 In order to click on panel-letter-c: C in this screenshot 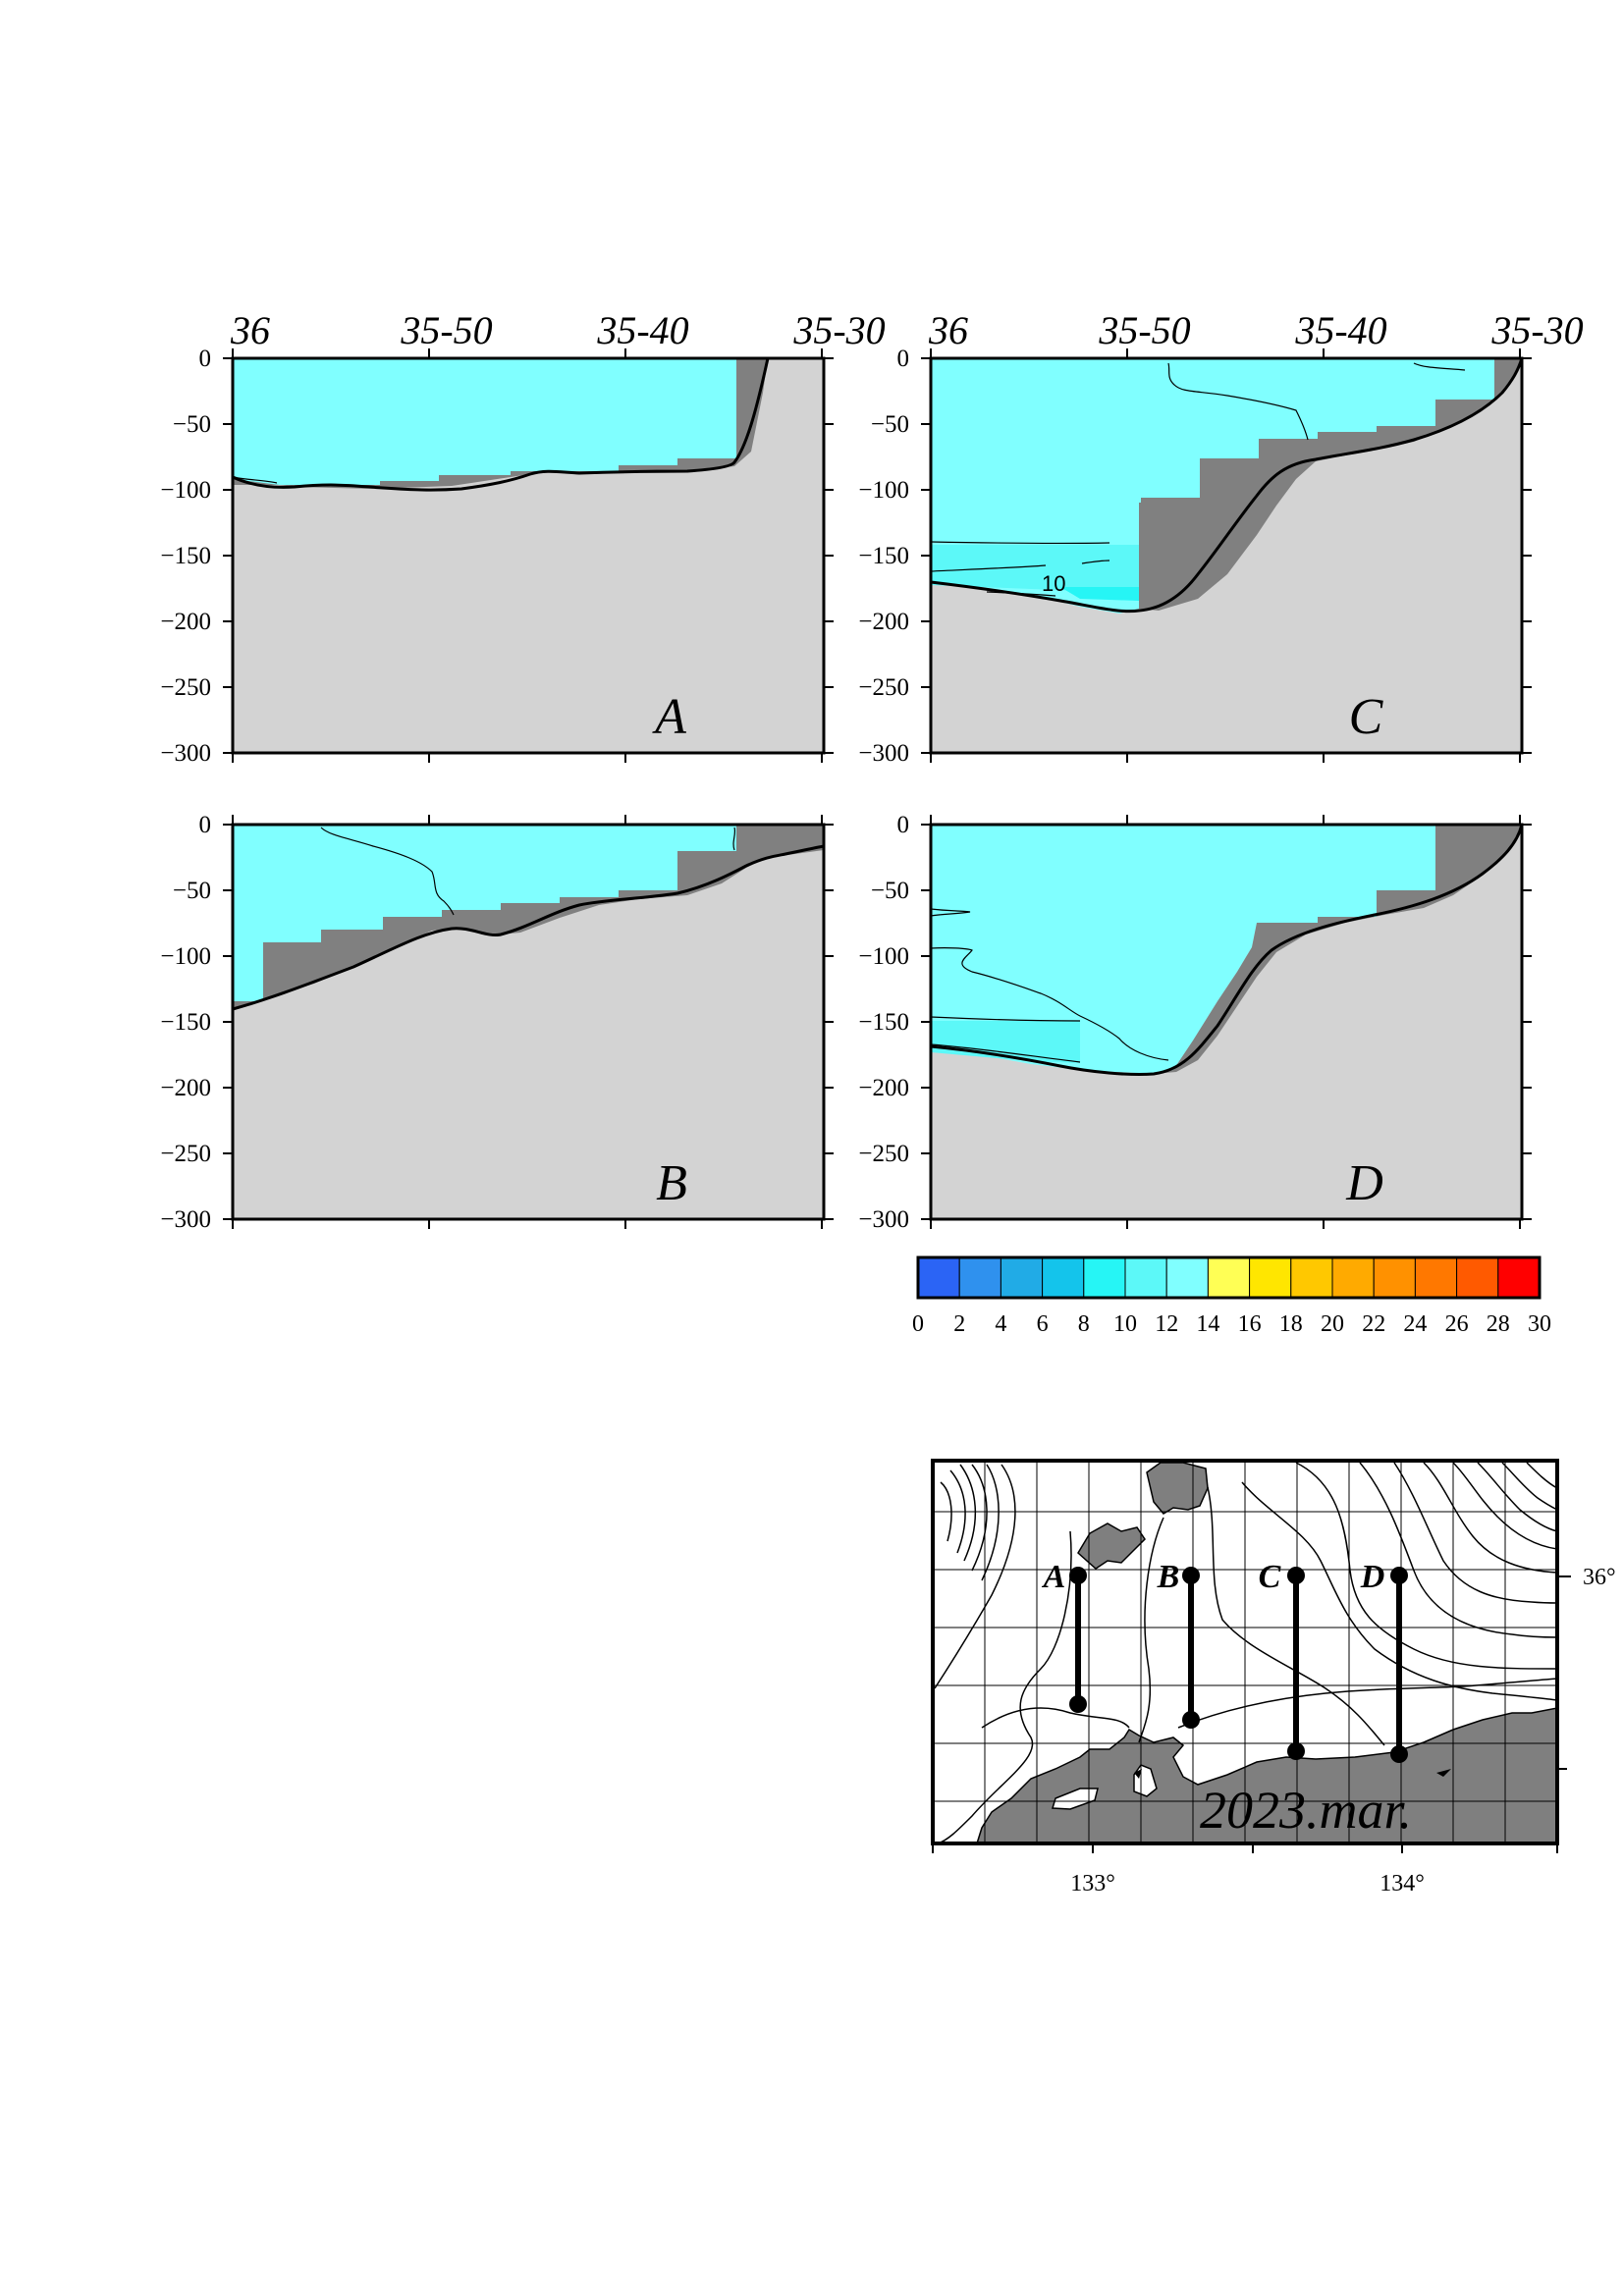, I will do `click(1366, 717)`.